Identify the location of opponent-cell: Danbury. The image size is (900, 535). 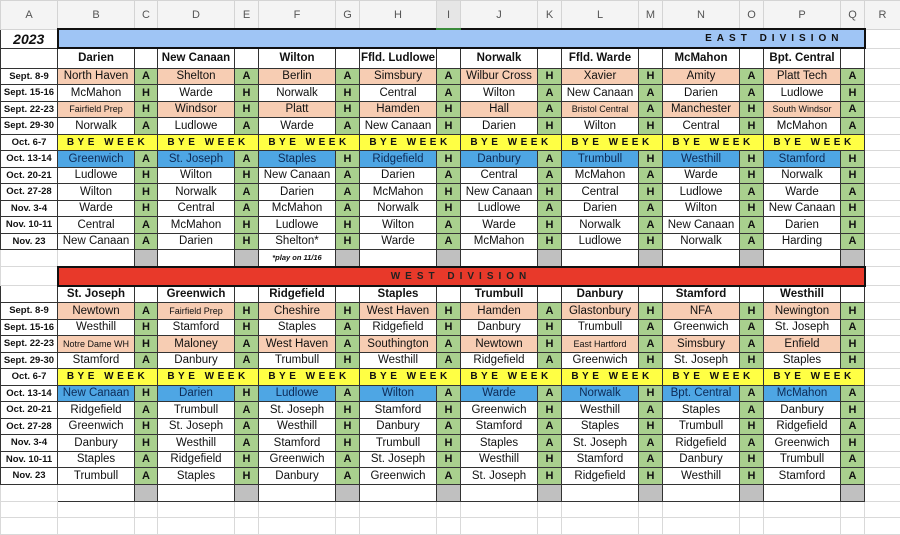
(499, 159).